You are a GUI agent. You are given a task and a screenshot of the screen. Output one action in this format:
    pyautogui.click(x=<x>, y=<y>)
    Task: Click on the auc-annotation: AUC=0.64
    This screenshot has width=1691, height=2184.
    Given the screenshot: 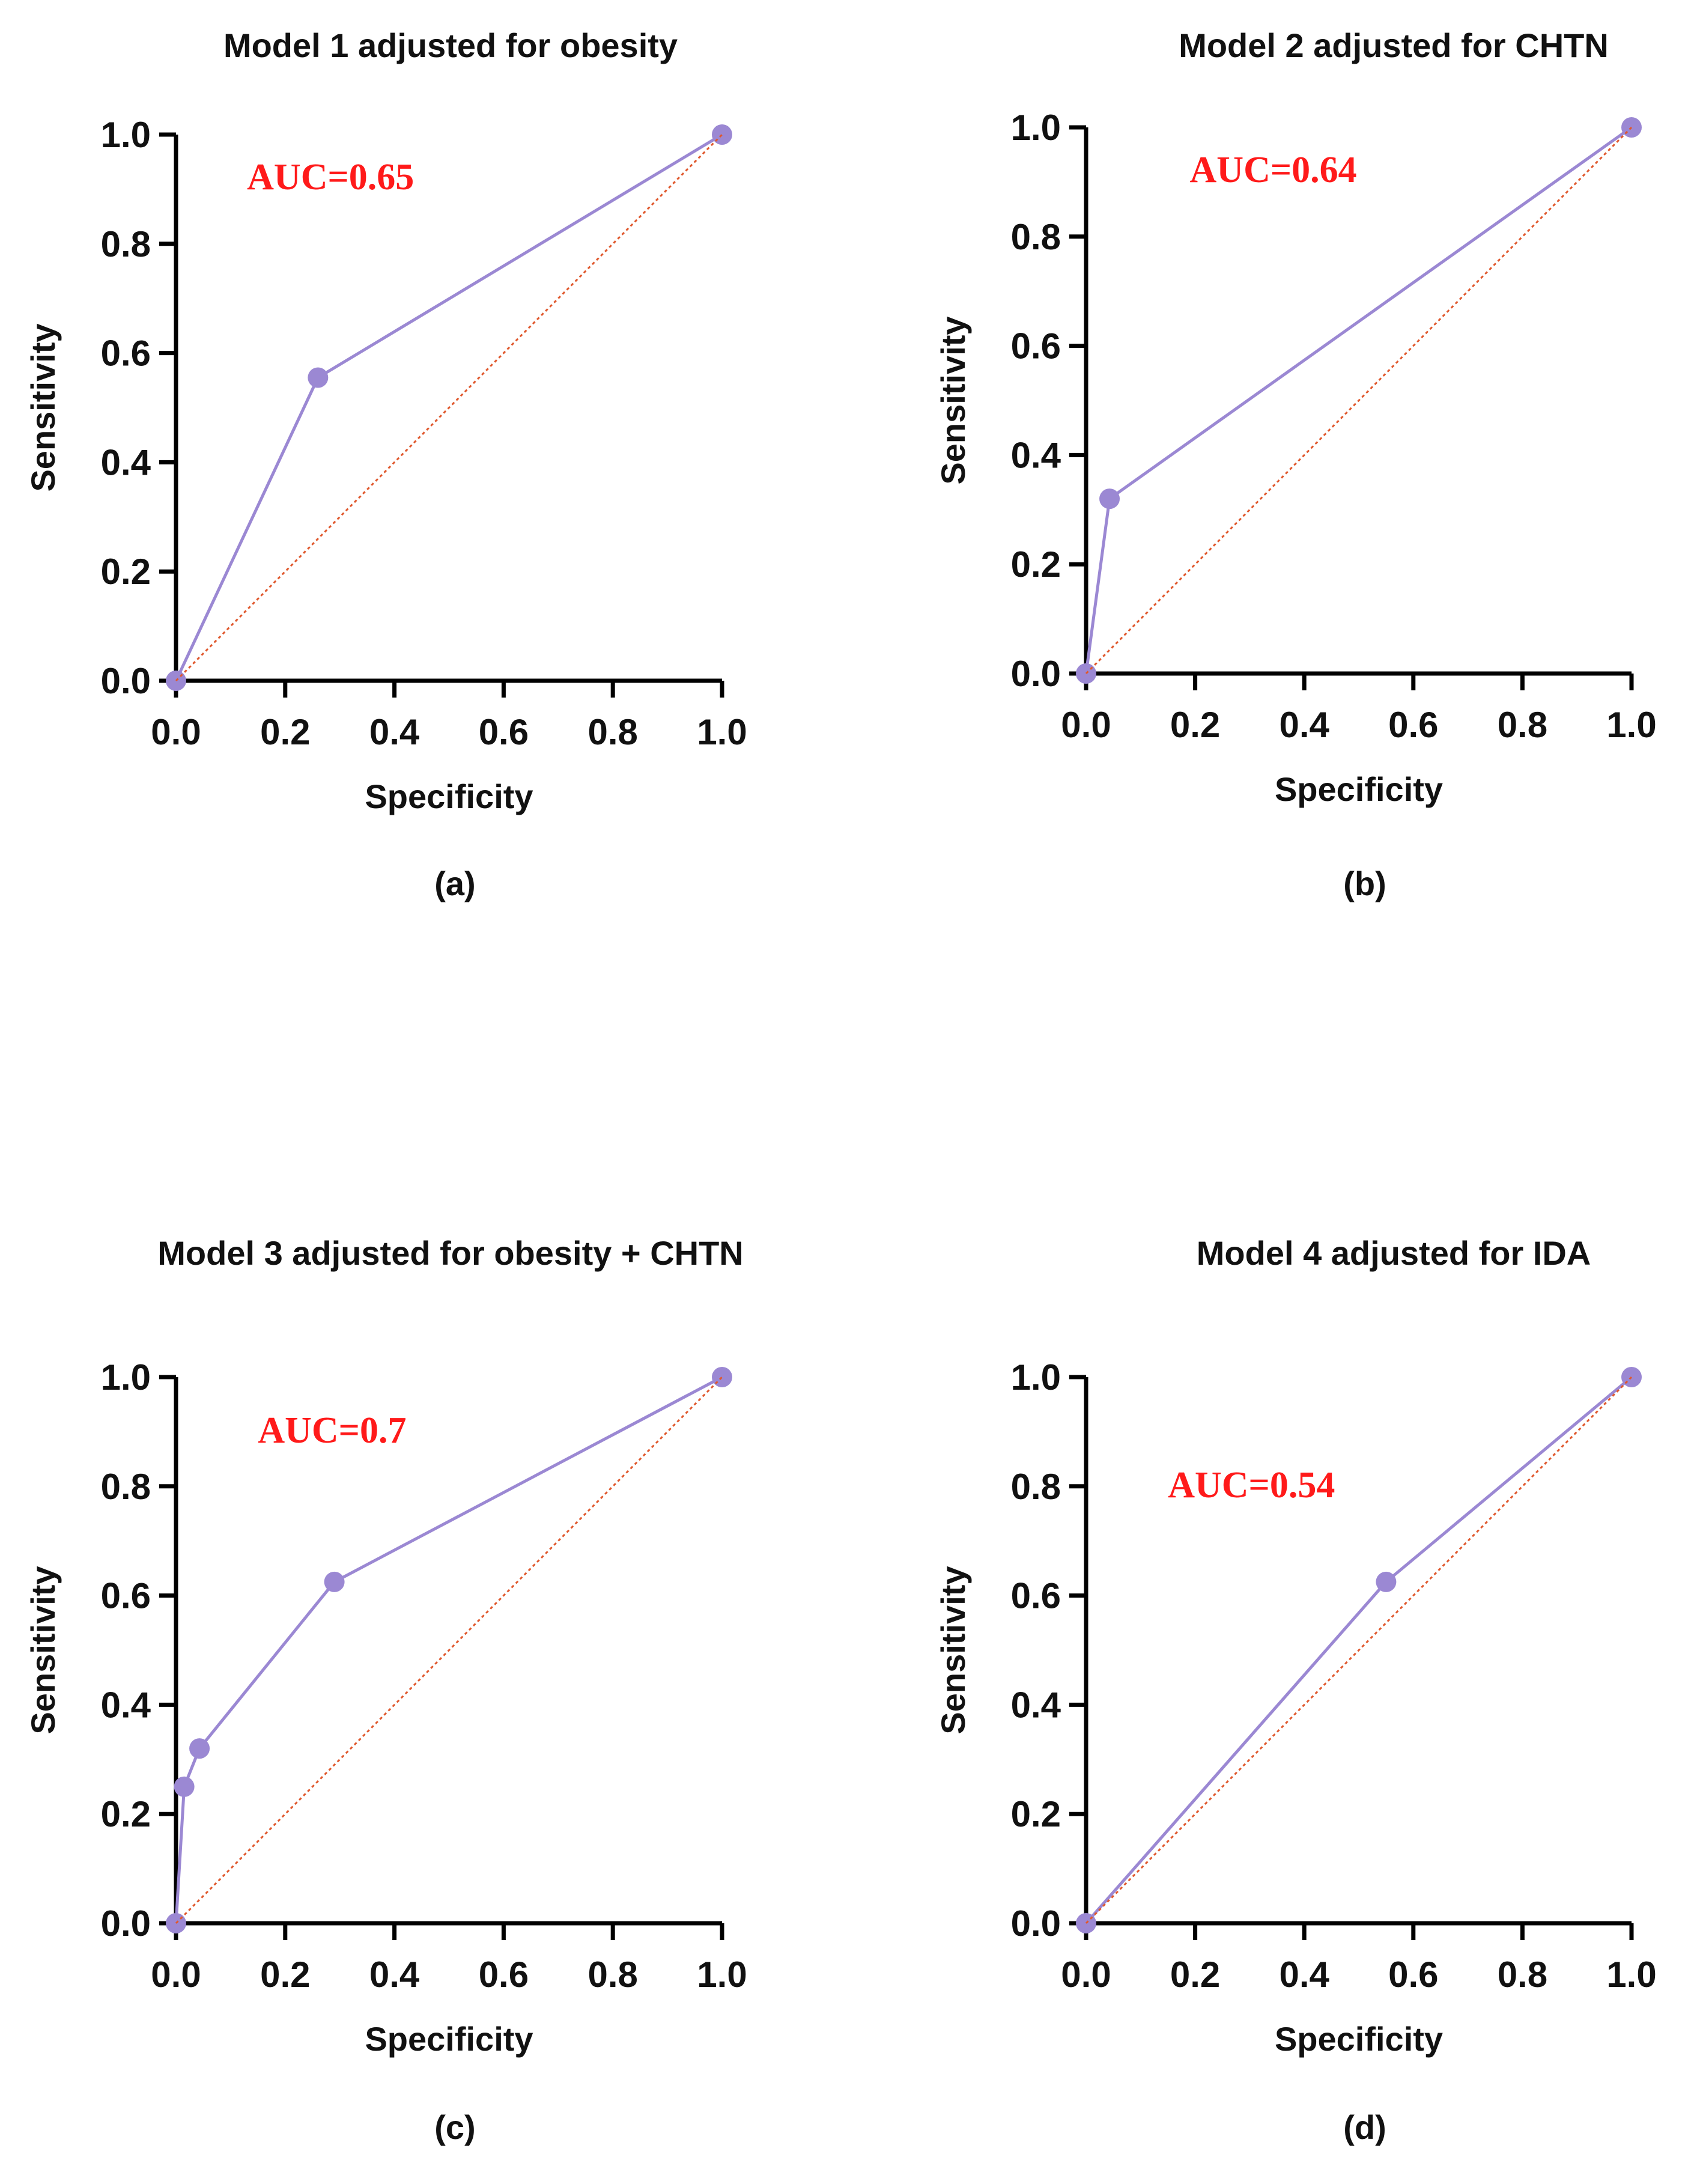 What is the action you would take?
    pyautogui.click(x=1273, y=170)
    